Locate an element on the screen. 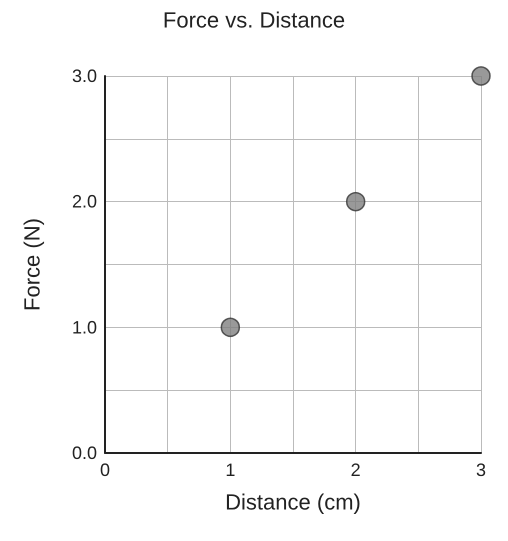  x-tick-label: 1 is located at coordinates (230, 470).